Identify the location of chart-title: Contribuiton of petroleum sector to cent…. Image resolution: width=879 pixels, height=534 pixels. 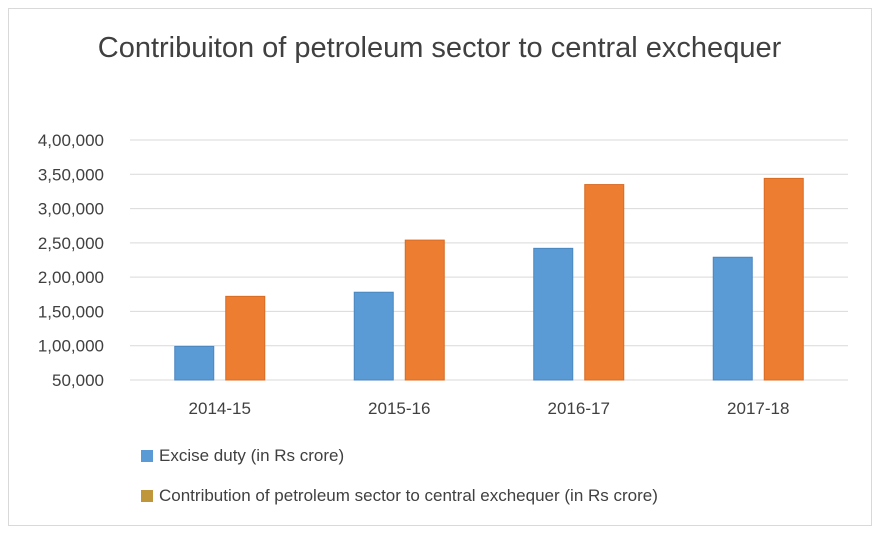
(439, 48).